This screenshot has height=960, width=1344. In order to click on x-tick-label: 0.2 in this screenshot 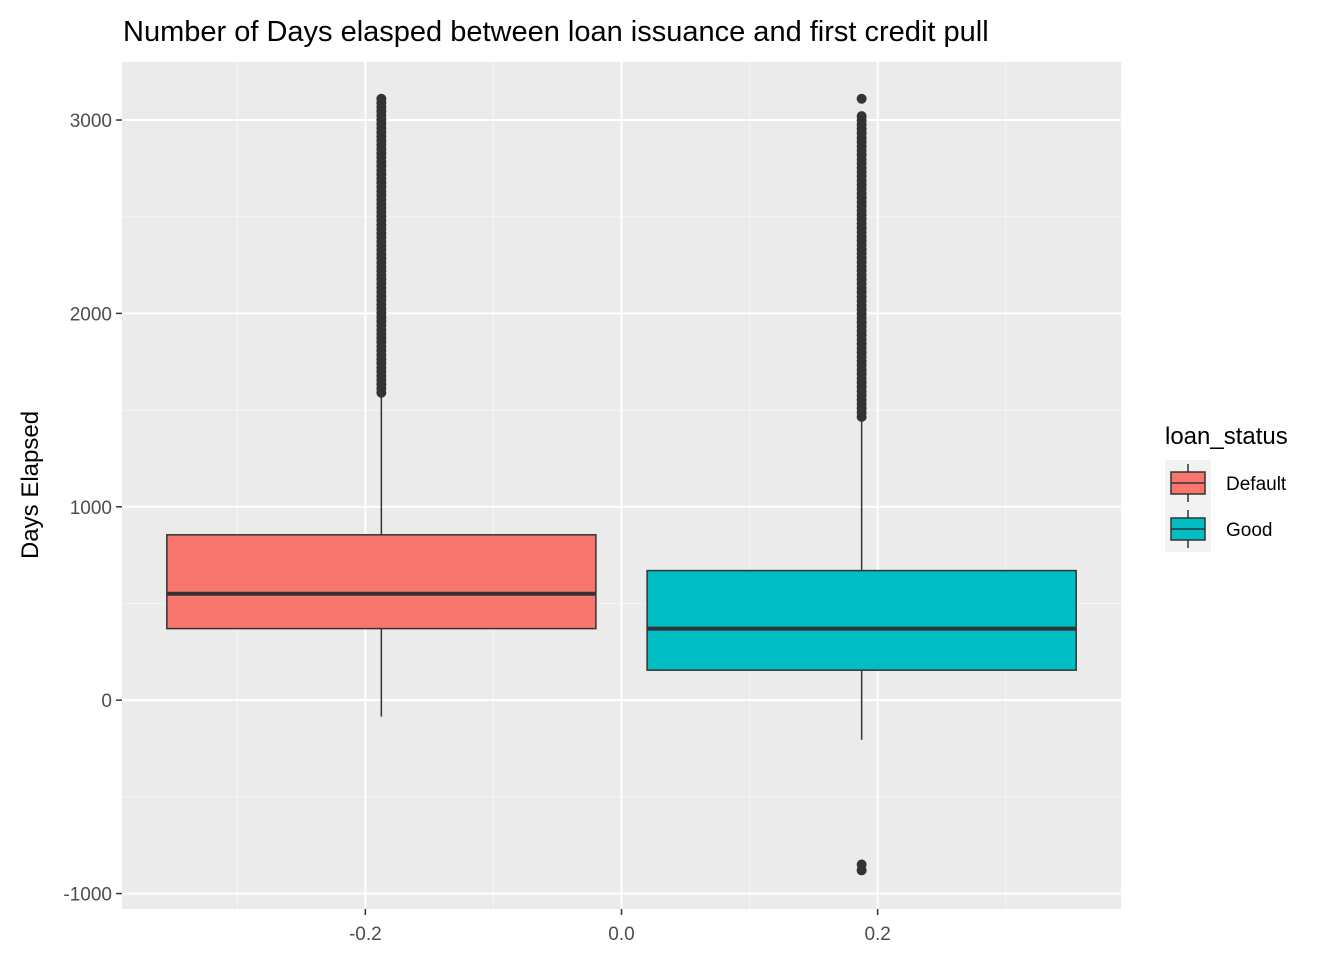, I will do `click(877, 934)`.